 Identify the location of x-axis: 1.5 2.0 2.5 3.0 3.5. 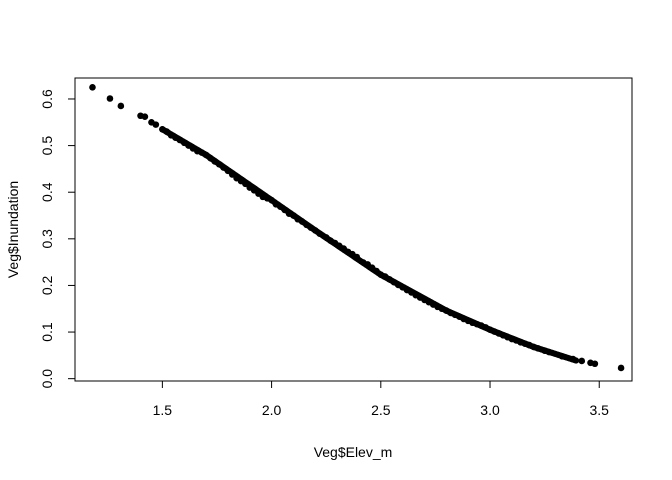
(381, 399).